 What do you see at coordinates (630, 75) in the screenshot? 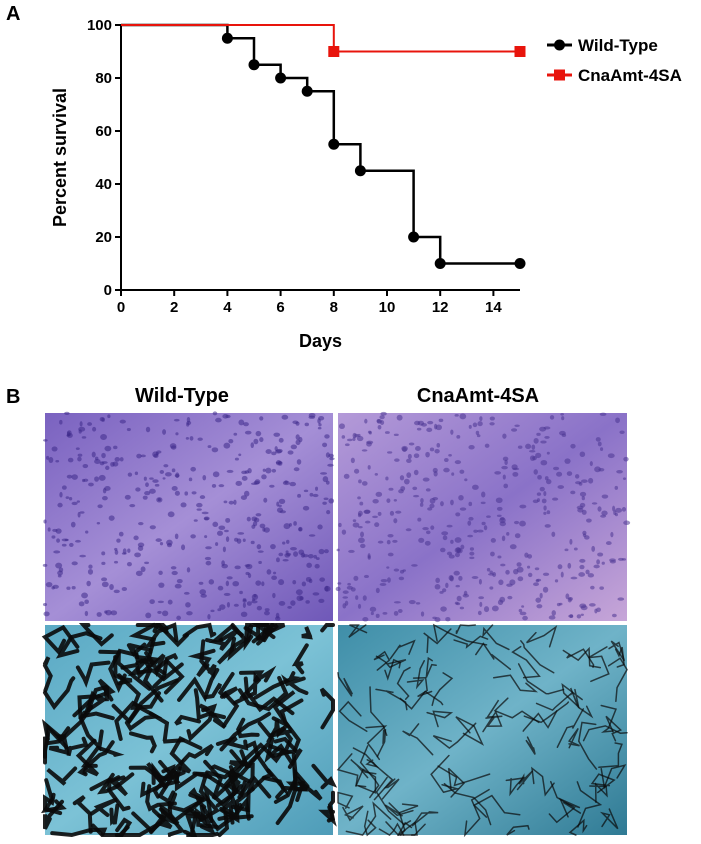
I see `legend-label: CnaAmt-4SA` at bounding box center [630, 75].